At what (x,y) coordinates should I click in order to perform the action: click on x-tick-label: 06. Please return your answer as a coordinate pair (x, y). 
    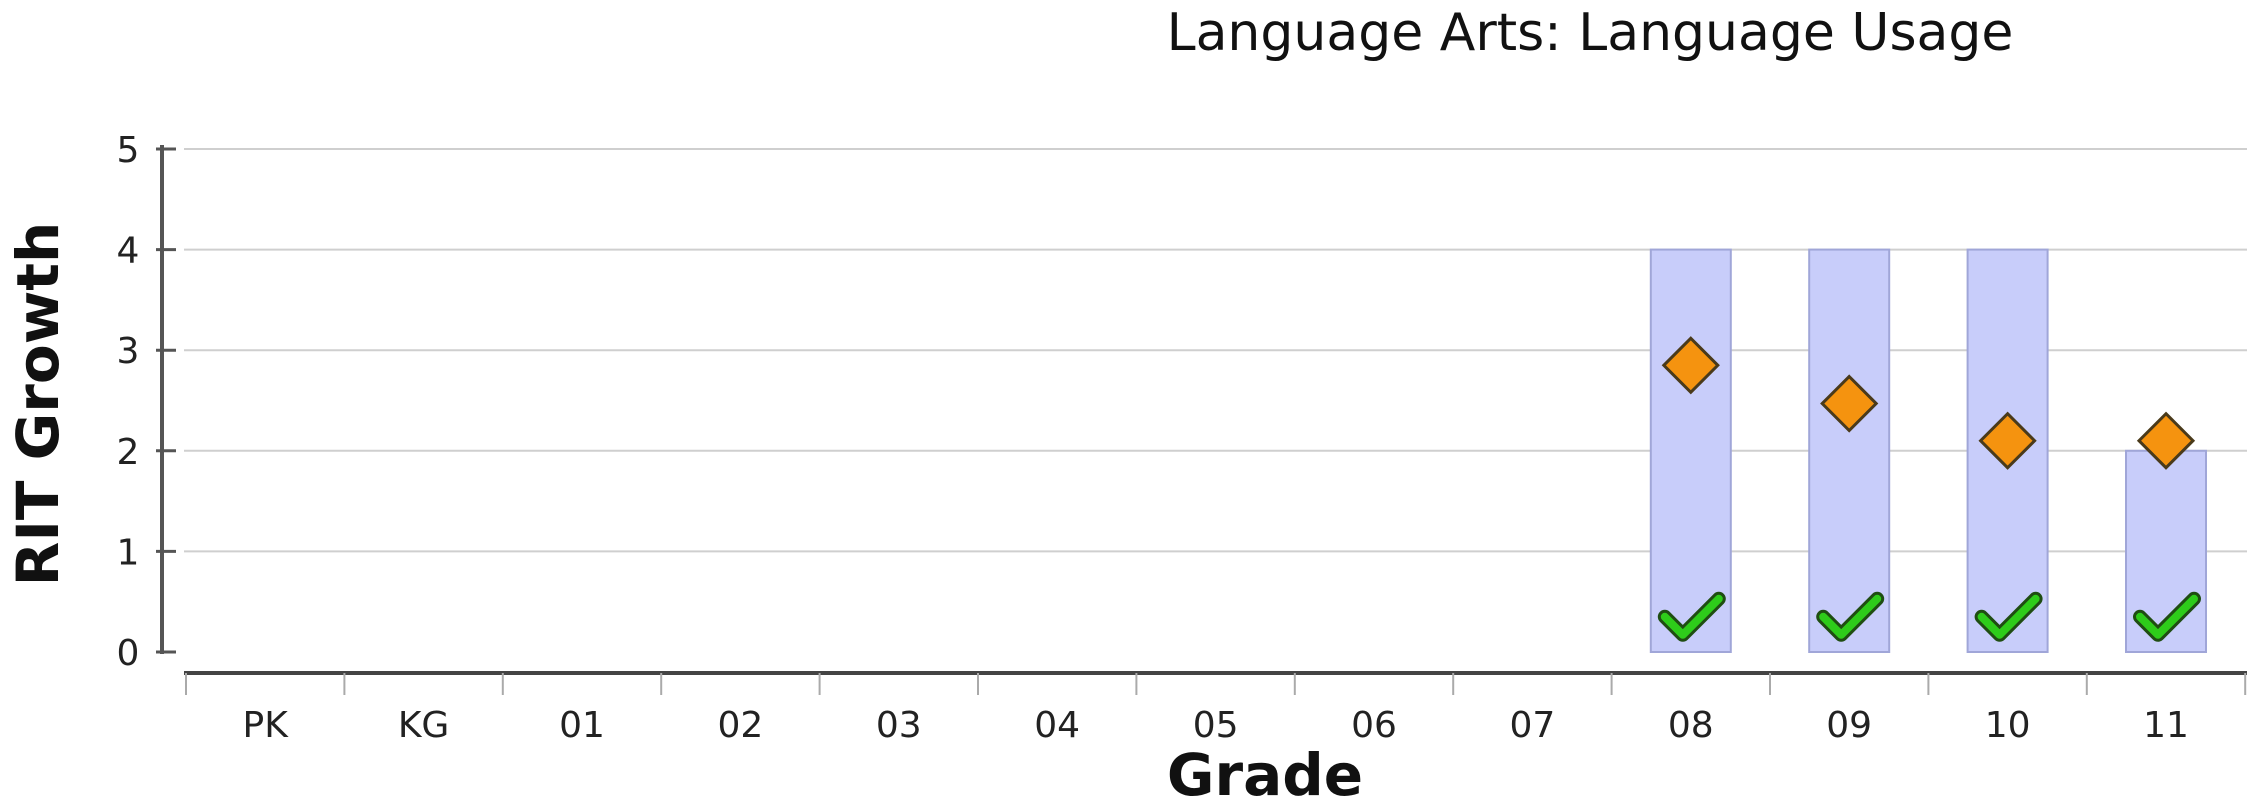
    Looking at the image, I should click on (1374, 725).